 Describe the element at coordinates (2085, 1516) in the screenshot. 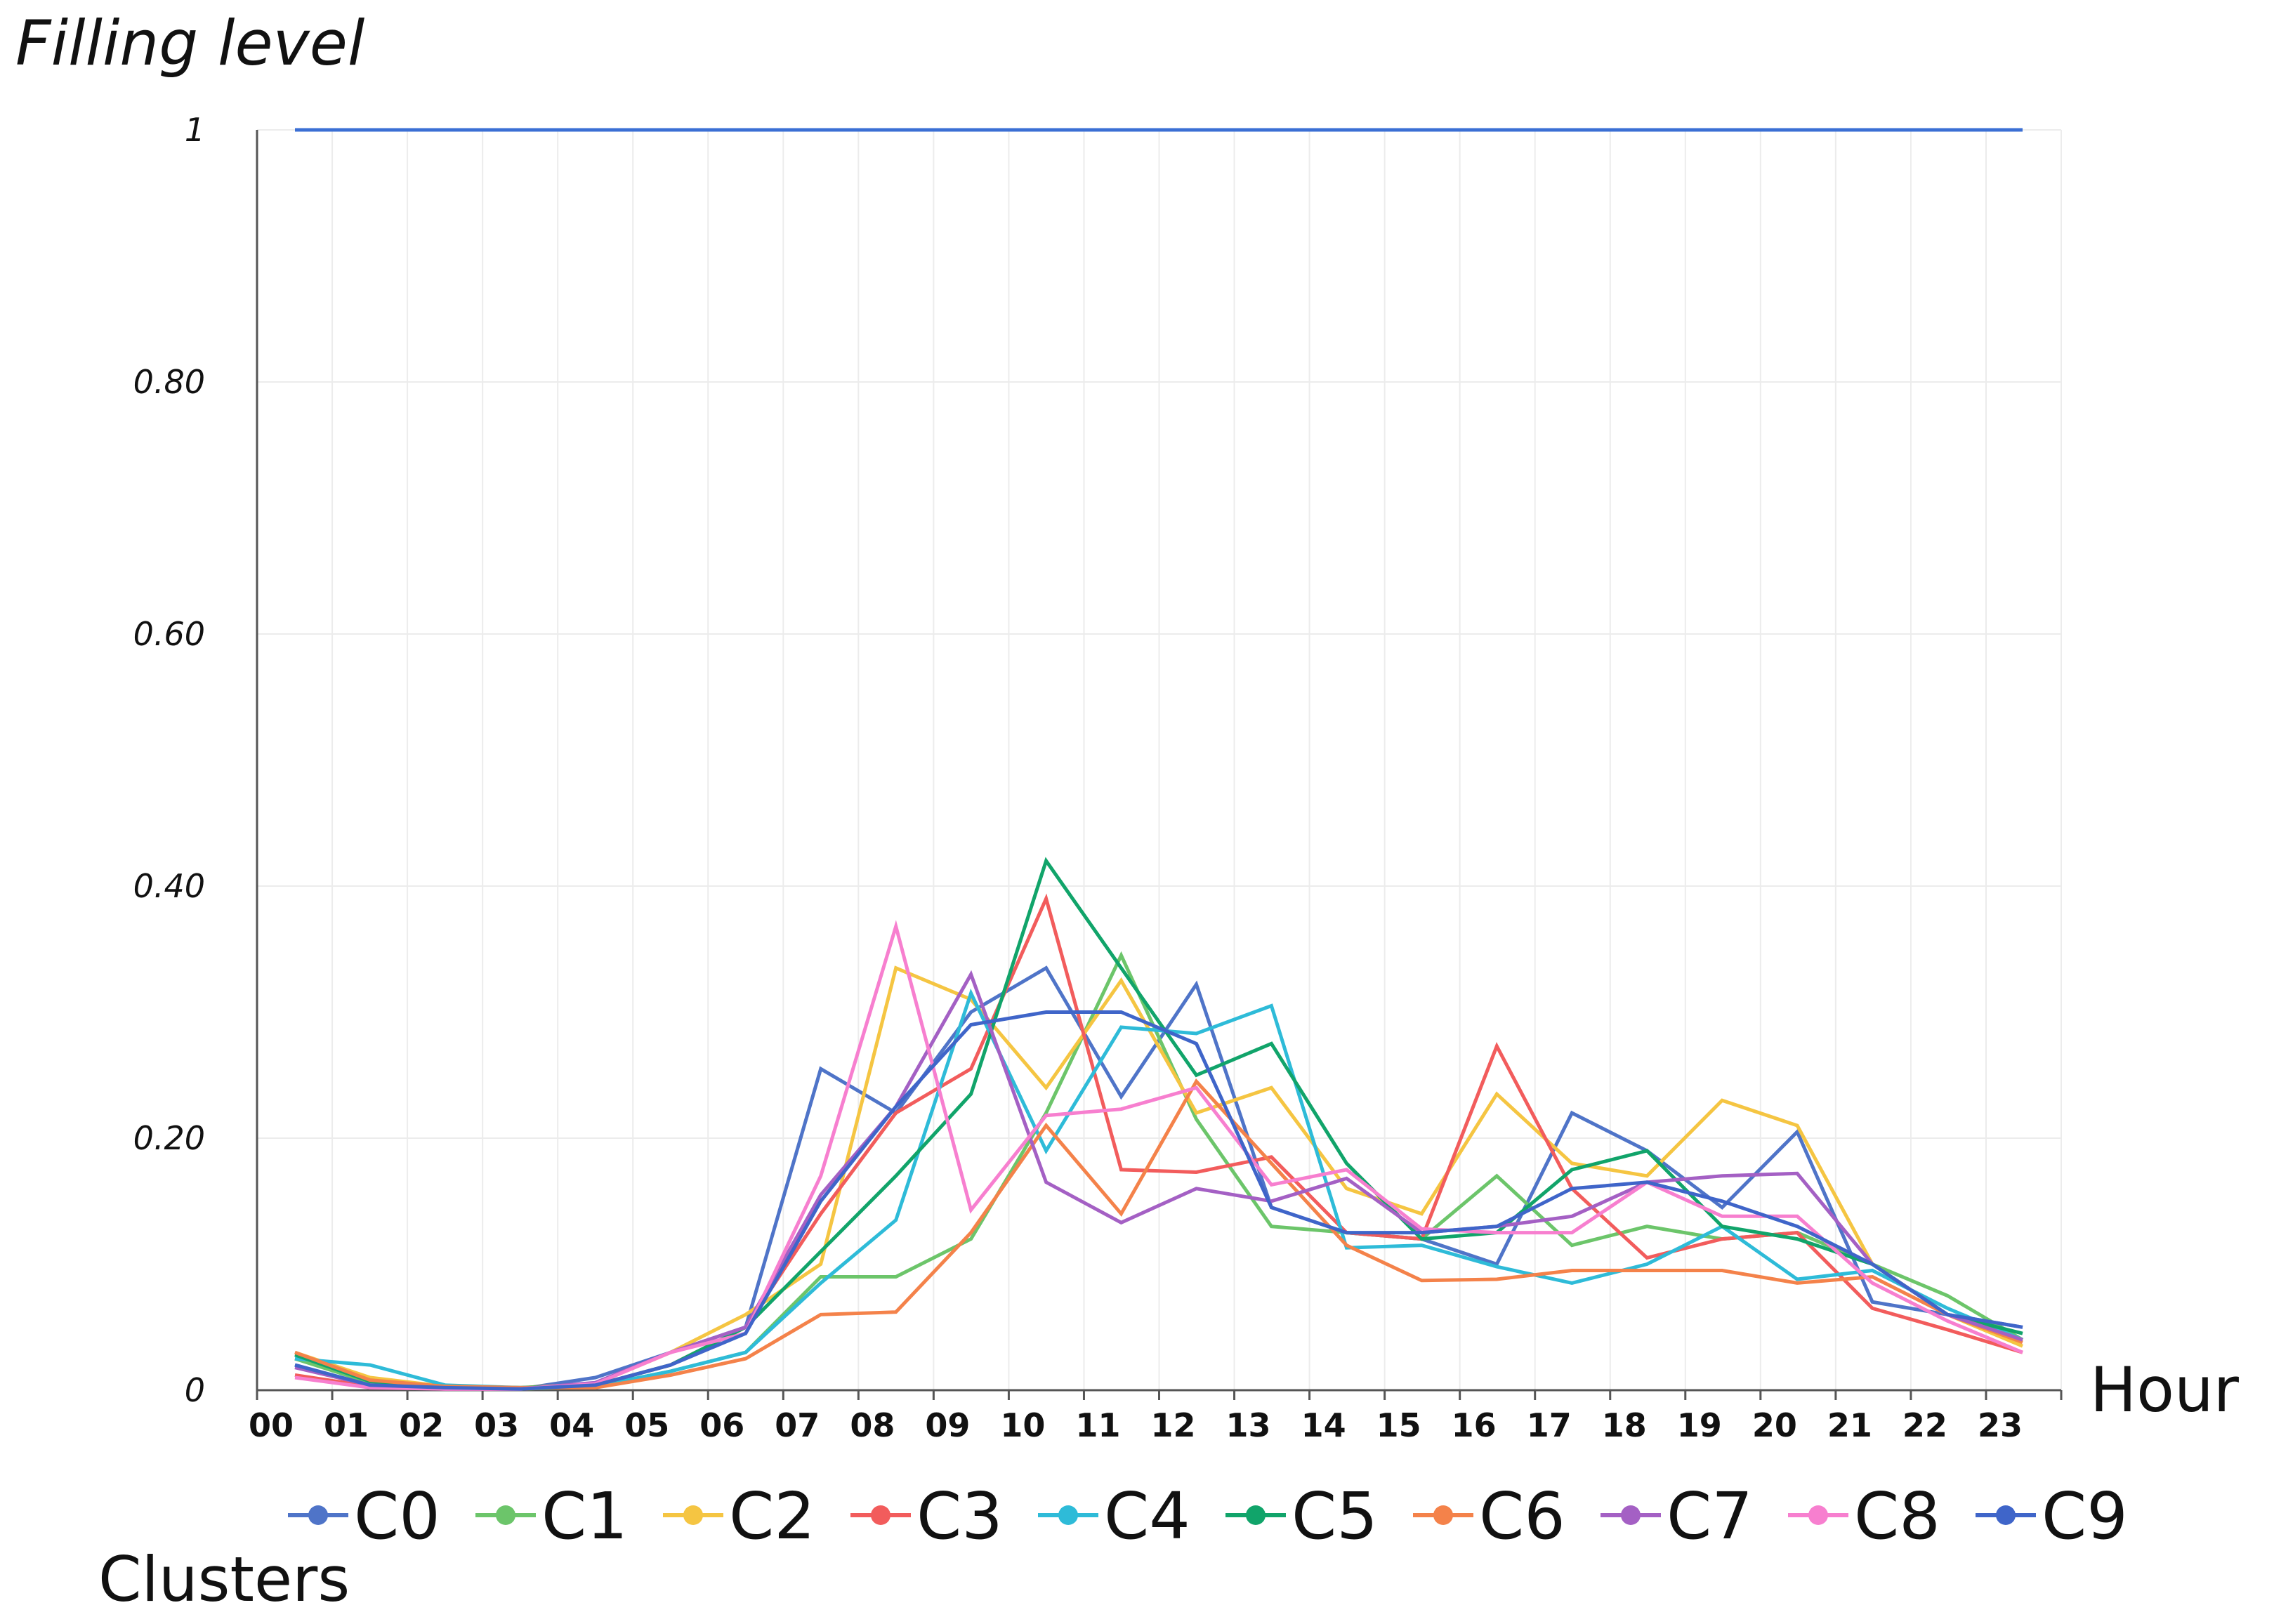

I see `legend-label: C9` at that location.